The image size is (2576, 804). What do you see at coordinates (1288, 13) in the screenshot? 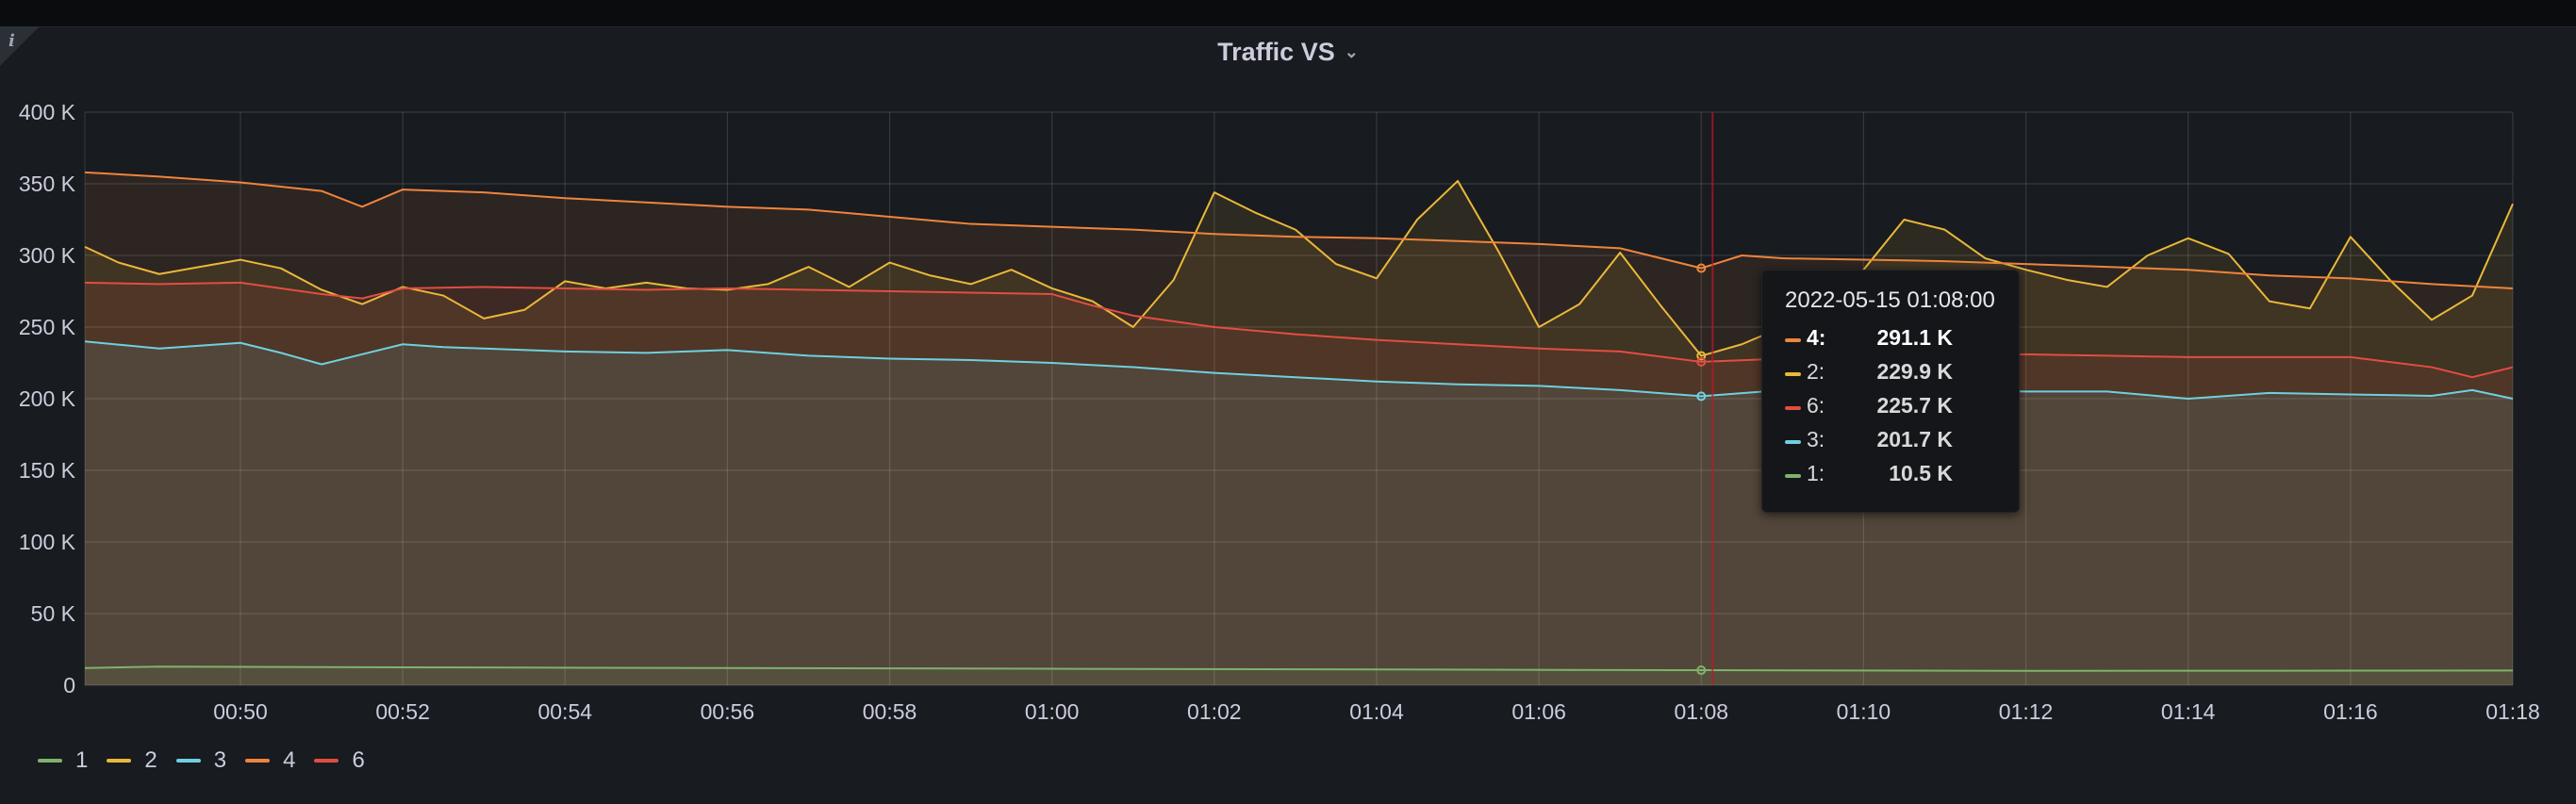
I see `top-band` at bounding box center [1288, 13].